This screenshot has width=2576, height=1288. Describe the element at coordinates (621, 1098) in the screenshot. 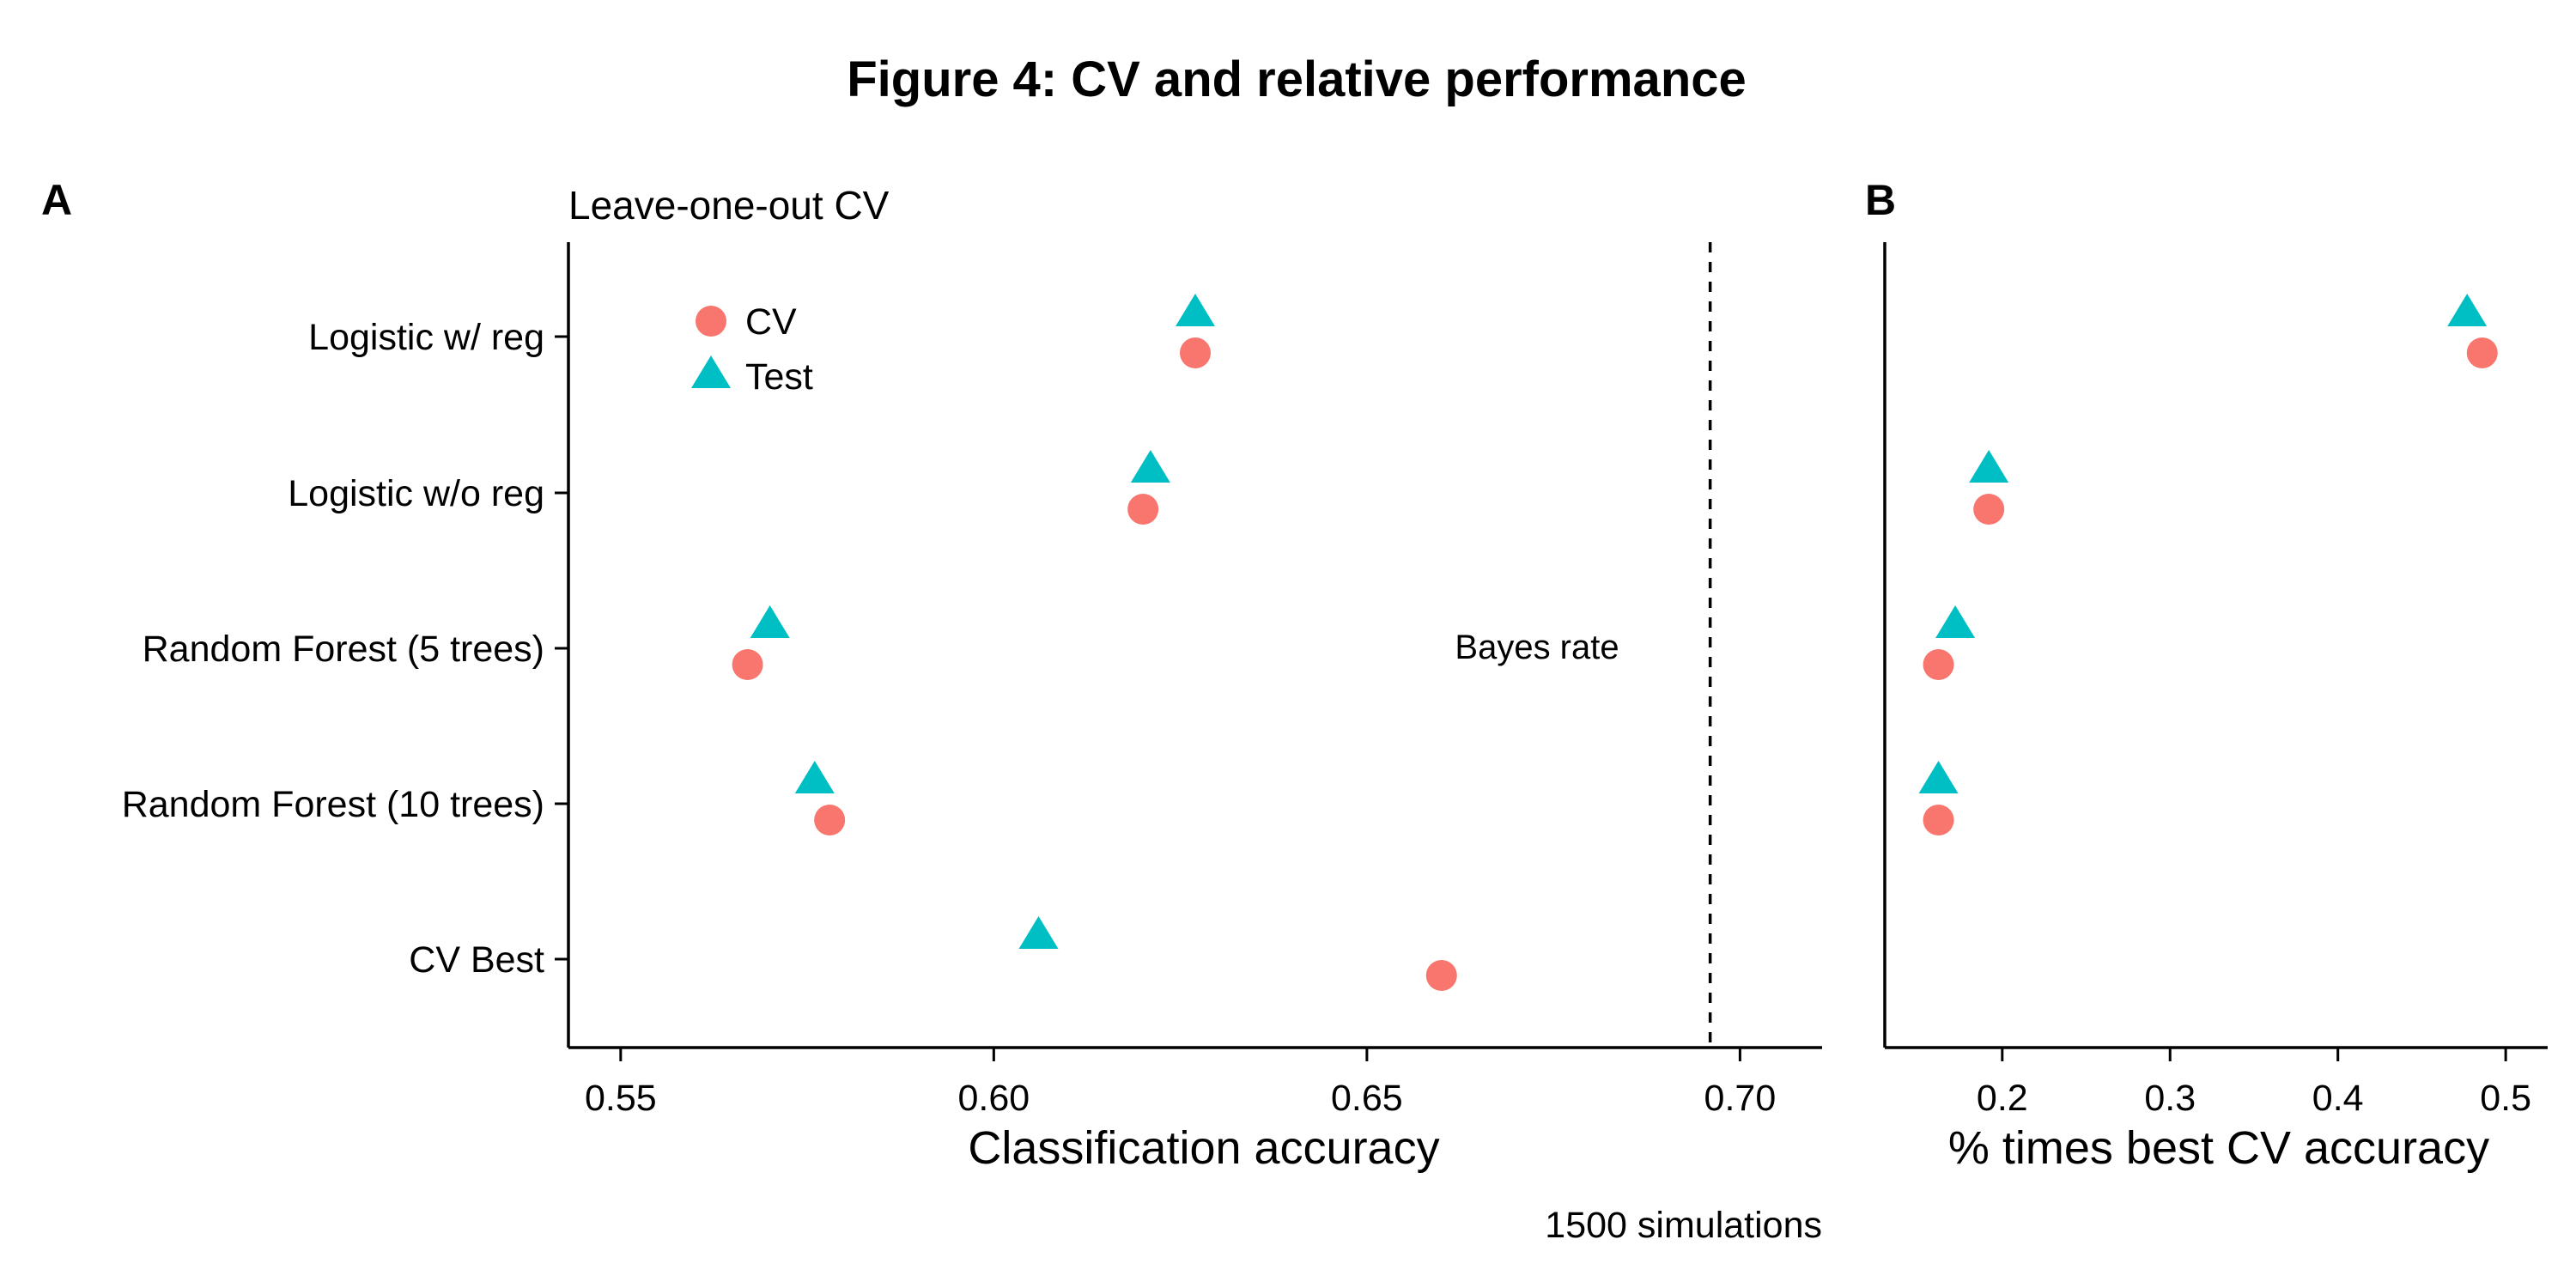

I see `panel-a-x-tick-label: 0.55` at that location.